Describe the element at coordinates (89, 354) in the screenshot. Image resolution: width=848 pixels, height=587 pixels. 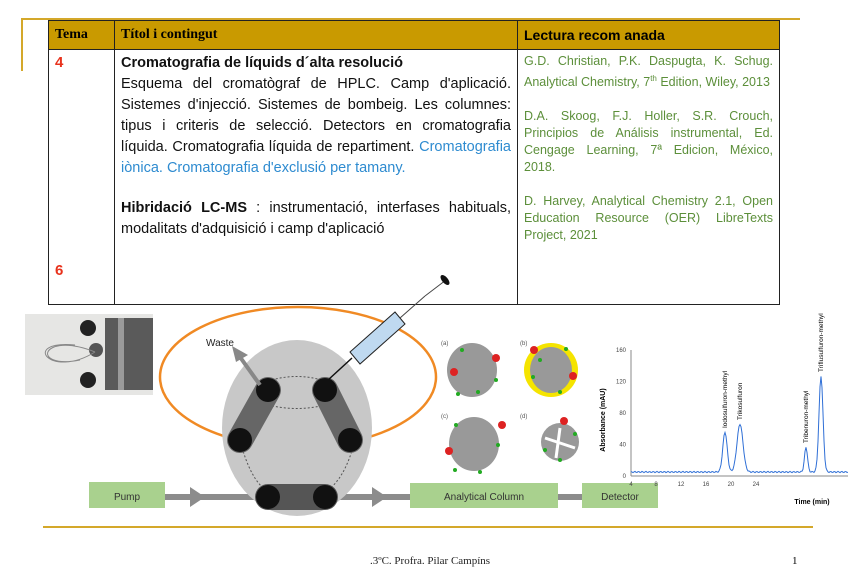
I see `injector-photo` at that location.